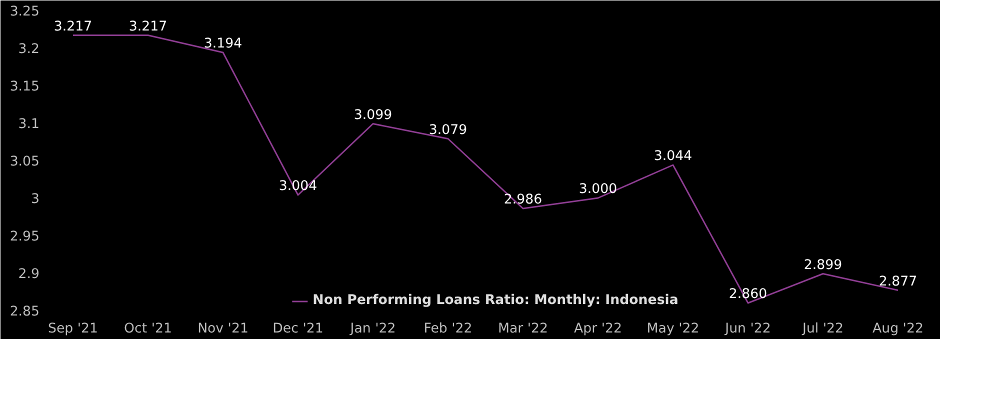  What do you see at coordinates (223, 44) in the screenshot?
I see `text: 3.194` at bounding box center [223, 44].